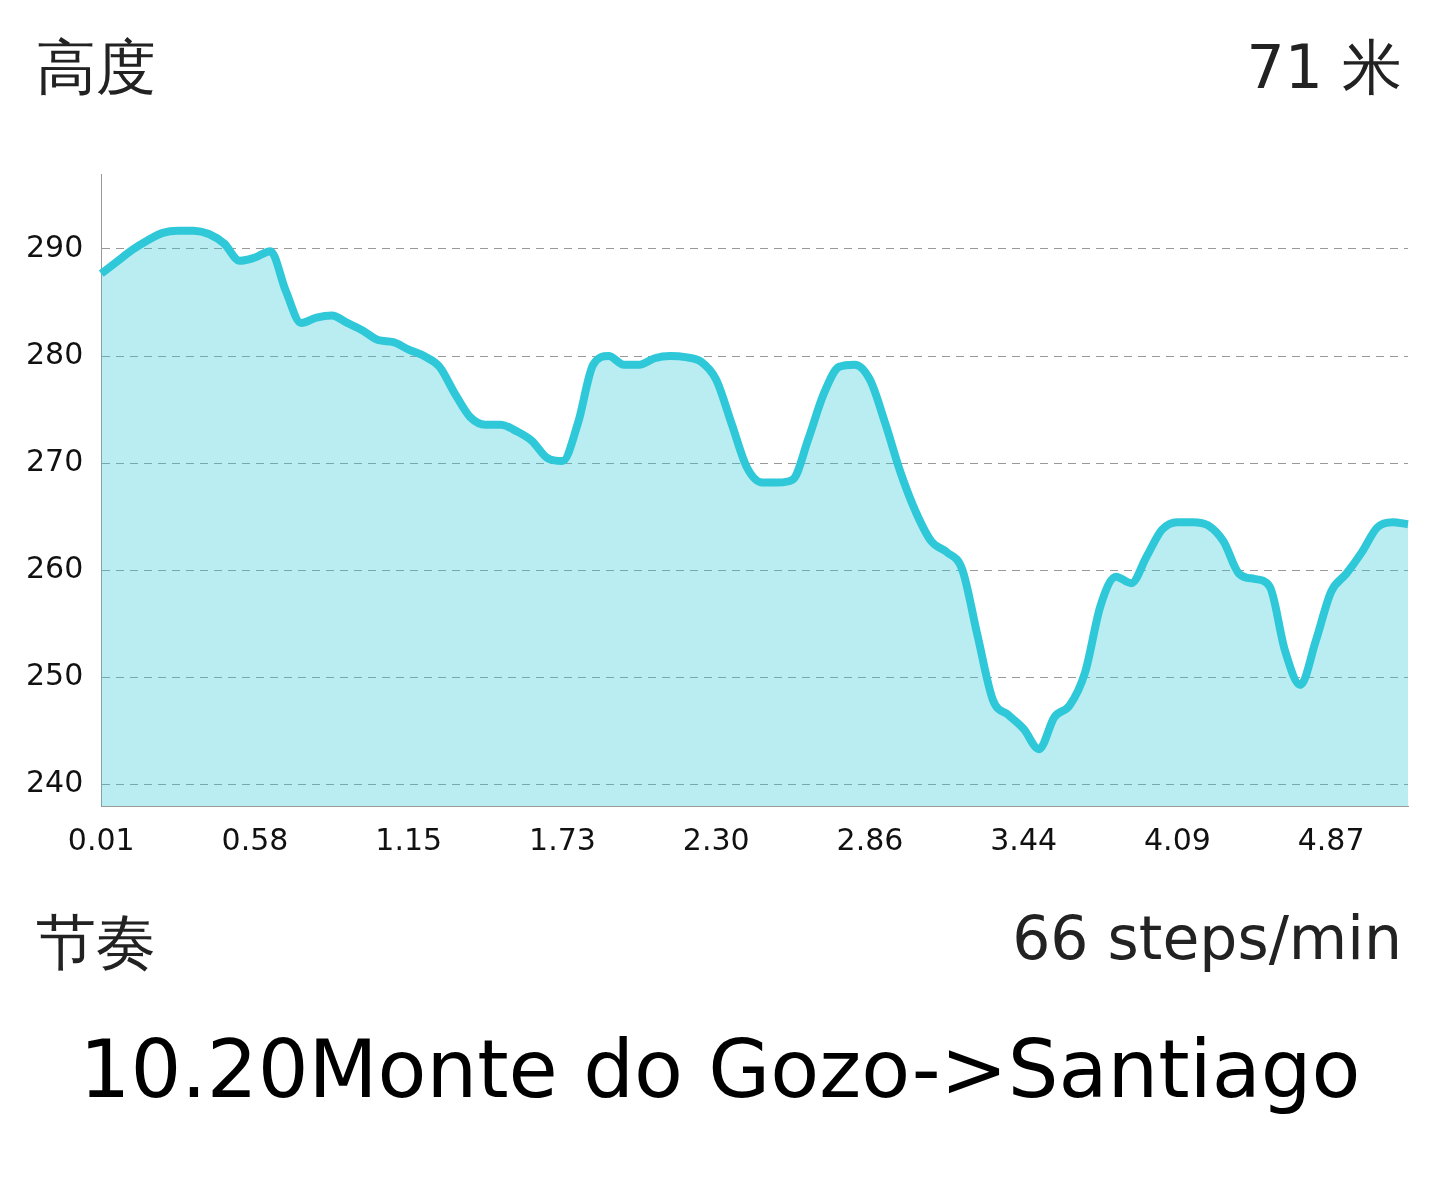  Describe the element at coordinates (1331, 839) in the screenshot. I see `x-tick-label: 4.87` at that location.